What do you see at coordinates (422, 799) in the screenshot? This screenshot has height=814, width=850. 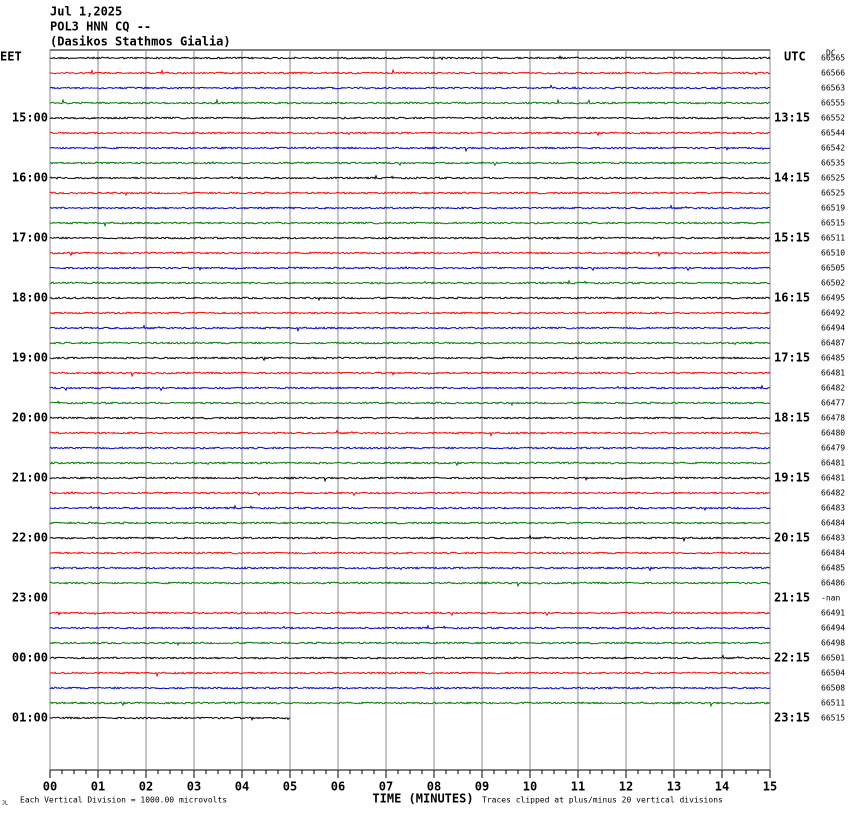 I see `x-axis-label: TIME (MINUTES)` at bounding box center [422, 799].